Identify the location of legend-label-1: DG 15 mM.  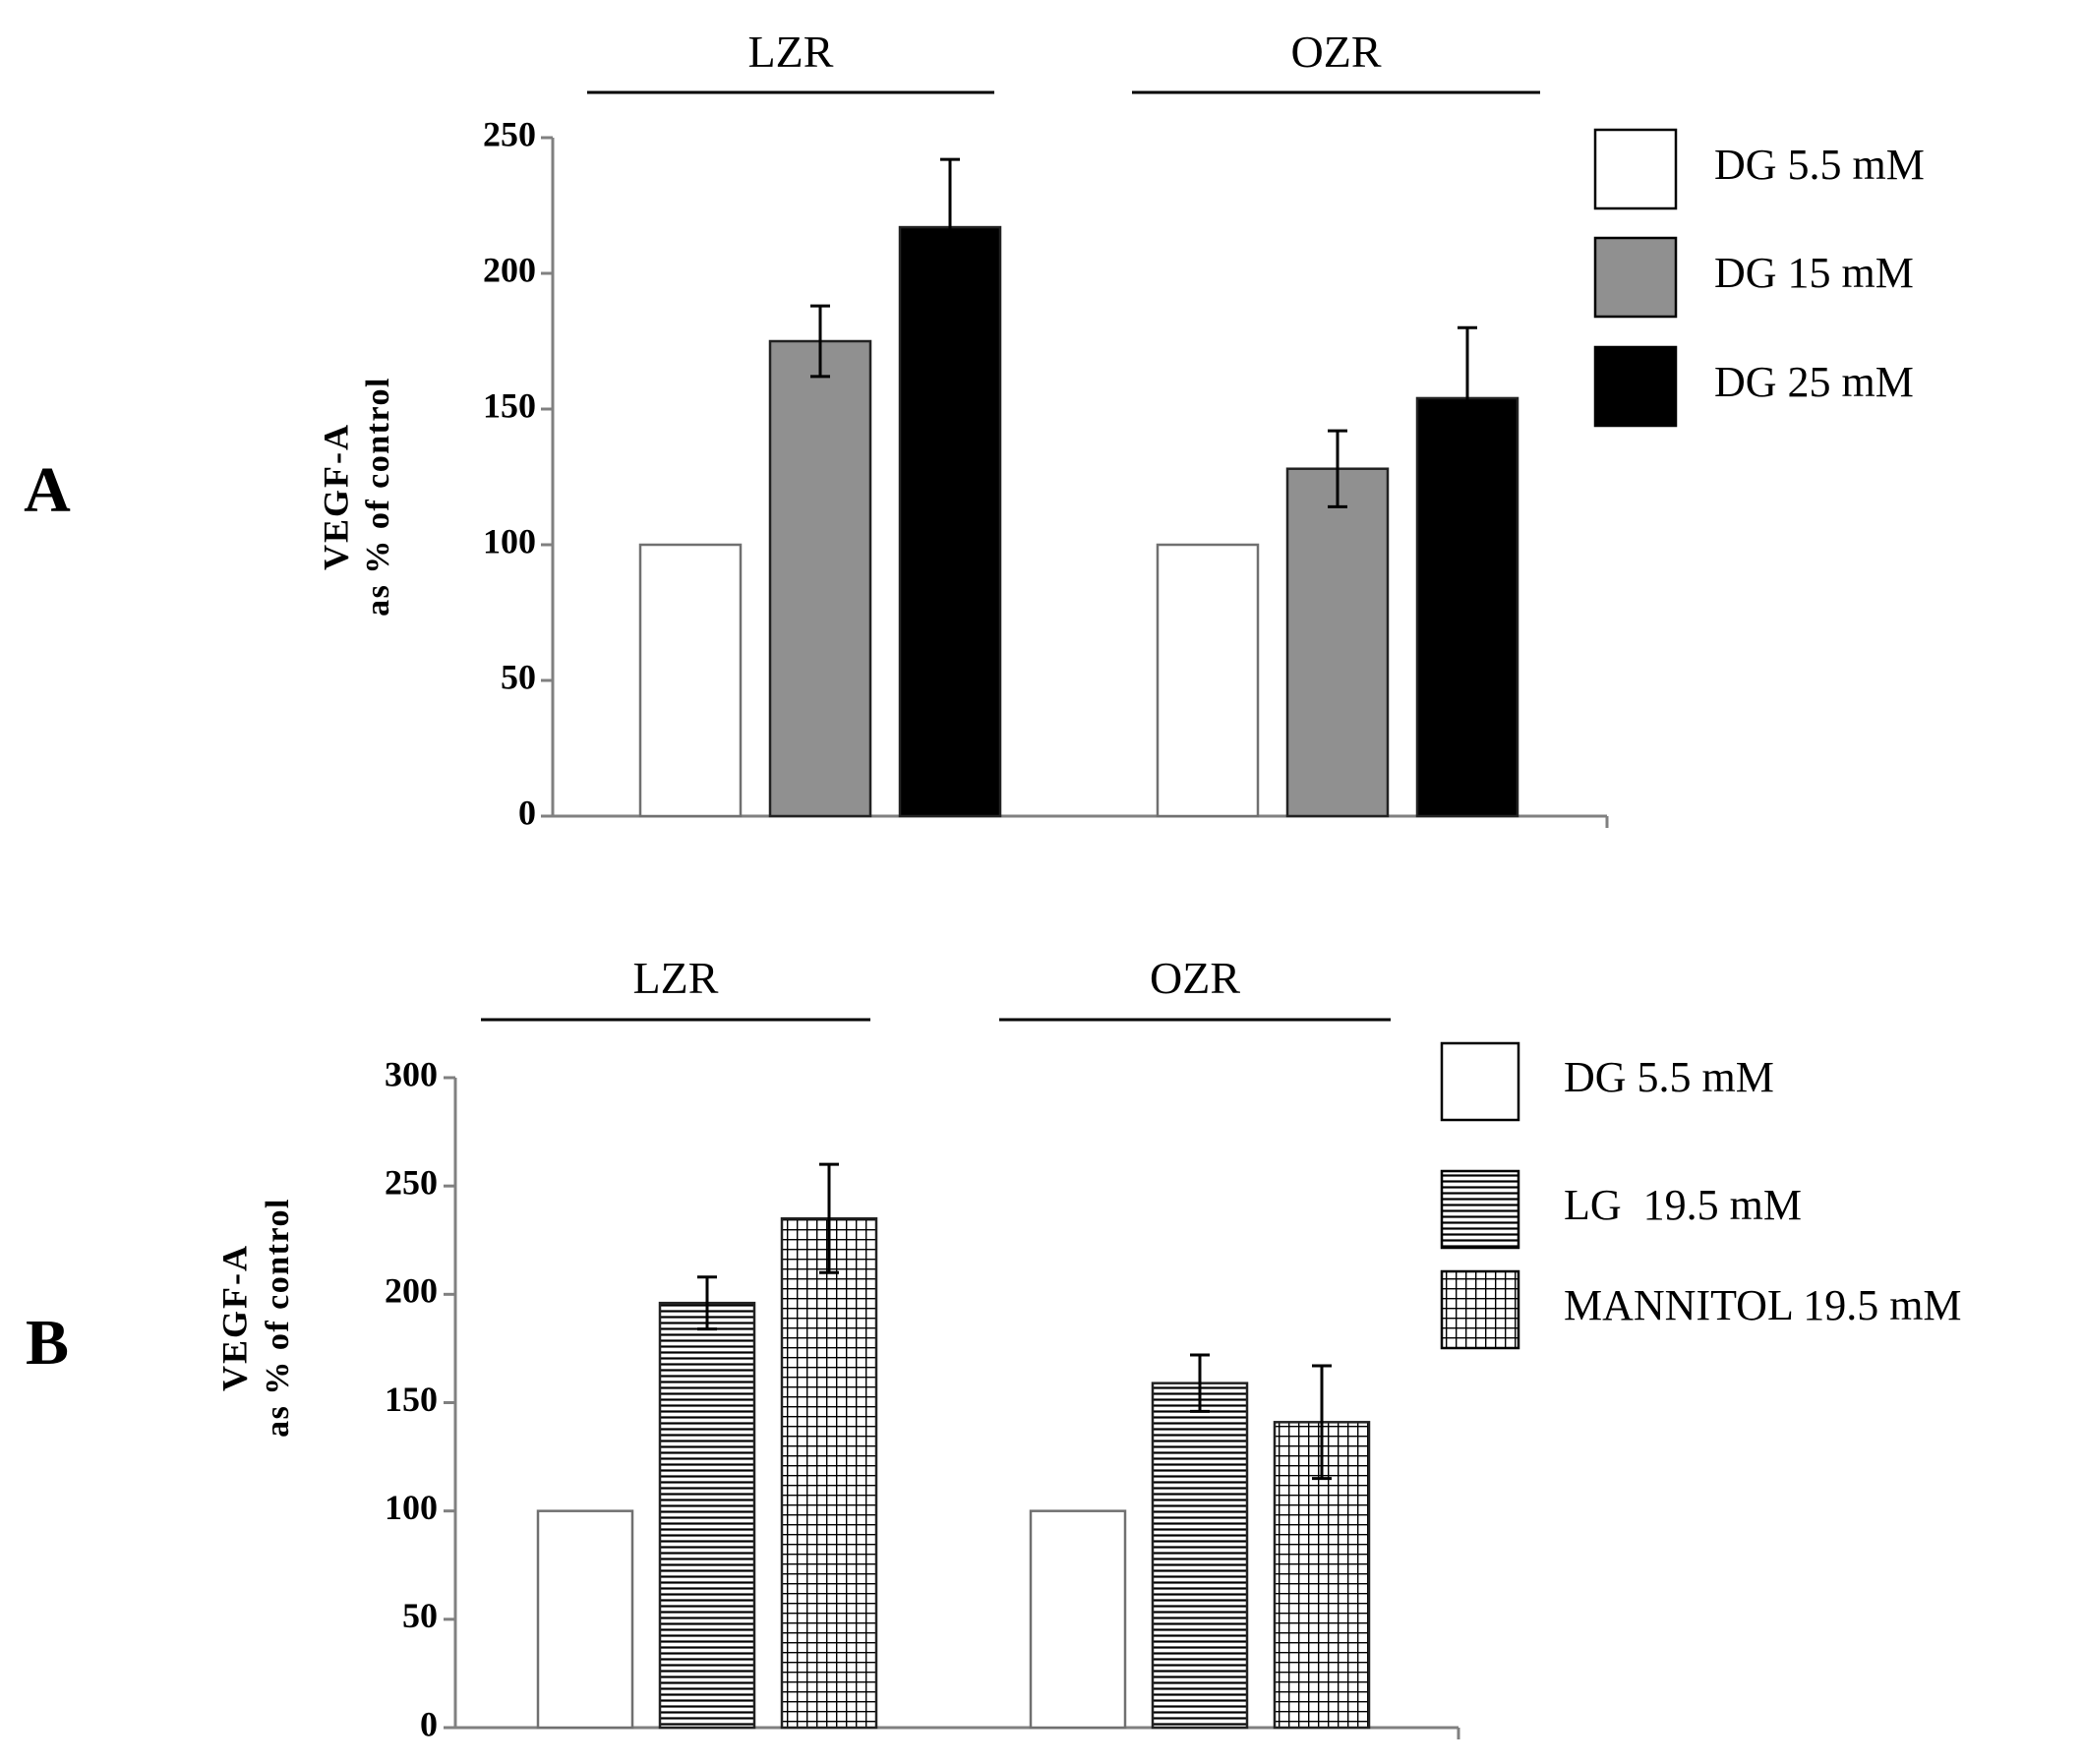
(1814, 273).